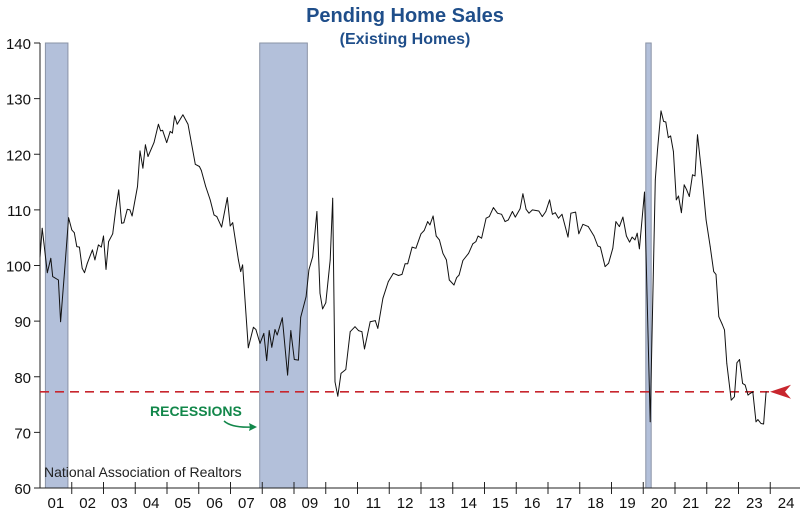 The width and height of the screenshot is (800, 515). What do you see at coordinates (627, 503) in the screenshot?
I see `x-tick-label: 19` at bounding box center [627, 503].